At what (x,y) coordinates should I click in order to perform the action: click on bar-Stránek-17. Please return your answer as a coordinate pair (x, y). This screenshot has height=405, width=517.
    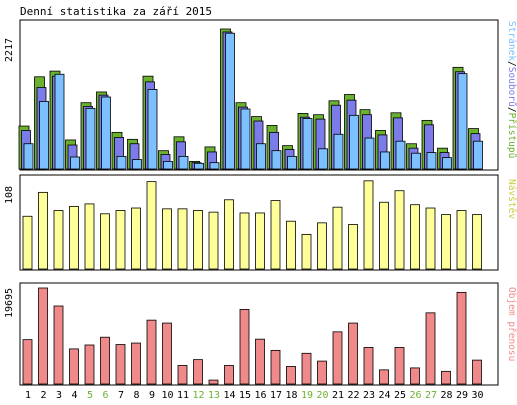
    Looking at the image, I should click on (276, 160).